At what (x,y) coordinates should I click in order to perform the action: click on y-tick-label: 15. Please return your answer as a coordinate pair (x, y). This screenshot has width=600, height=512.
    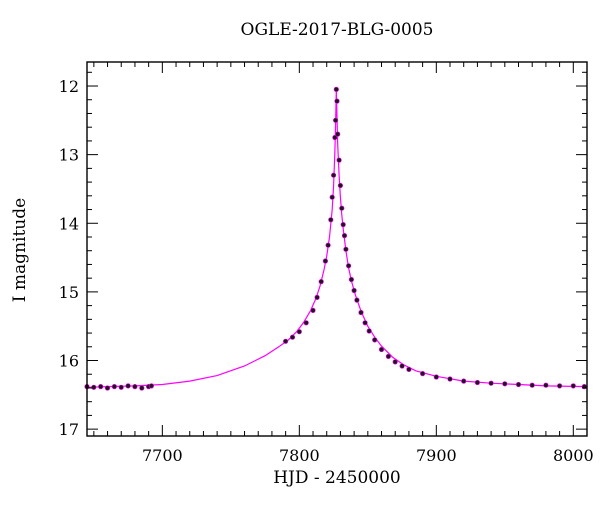
    Looking at the image, I should click on (69, 292).